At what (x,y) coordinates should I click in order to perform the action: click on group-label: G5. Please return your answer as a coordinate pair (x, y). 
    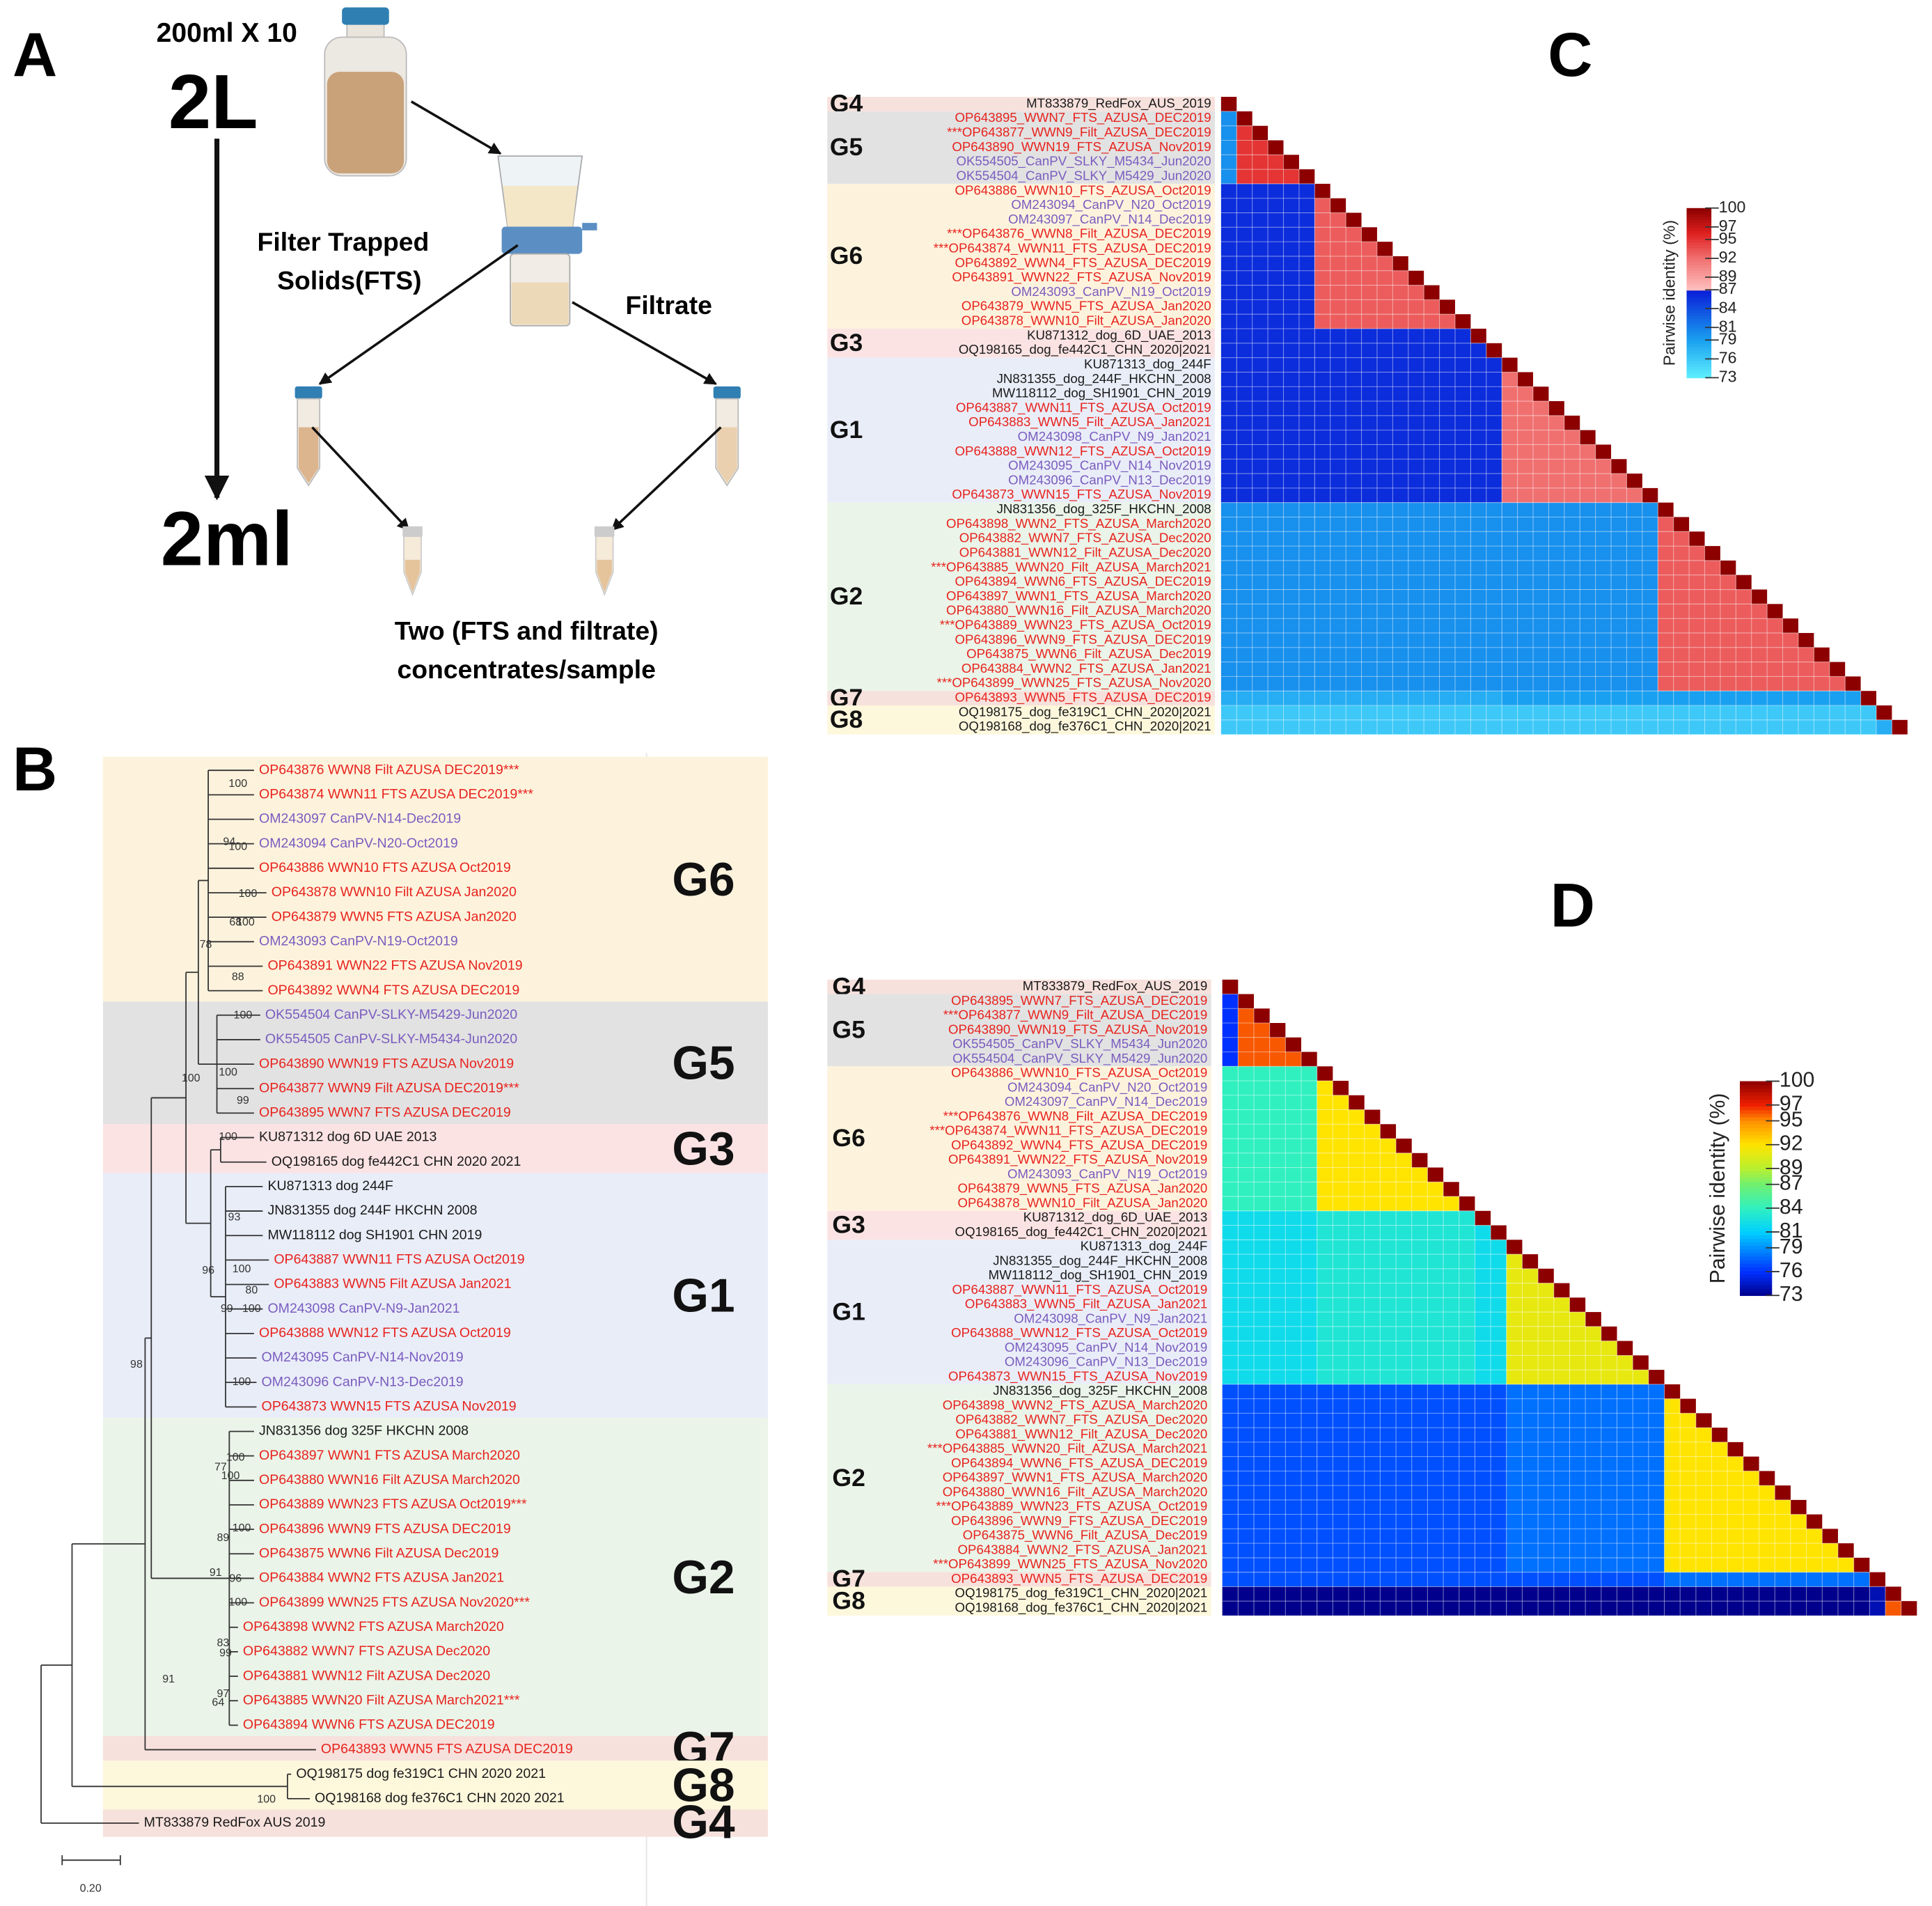
    Looking at the image, I should click on (848, 1030).